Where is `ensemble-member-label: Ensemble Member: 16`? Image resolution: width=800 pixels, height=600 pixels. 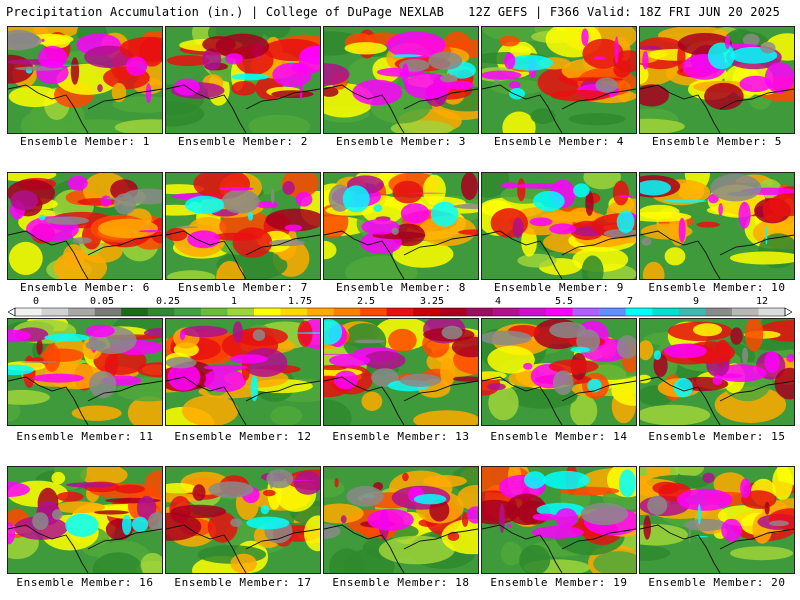
ensemble-member-label: Ensemble Member: 16 is located at coordinates (85, 582).